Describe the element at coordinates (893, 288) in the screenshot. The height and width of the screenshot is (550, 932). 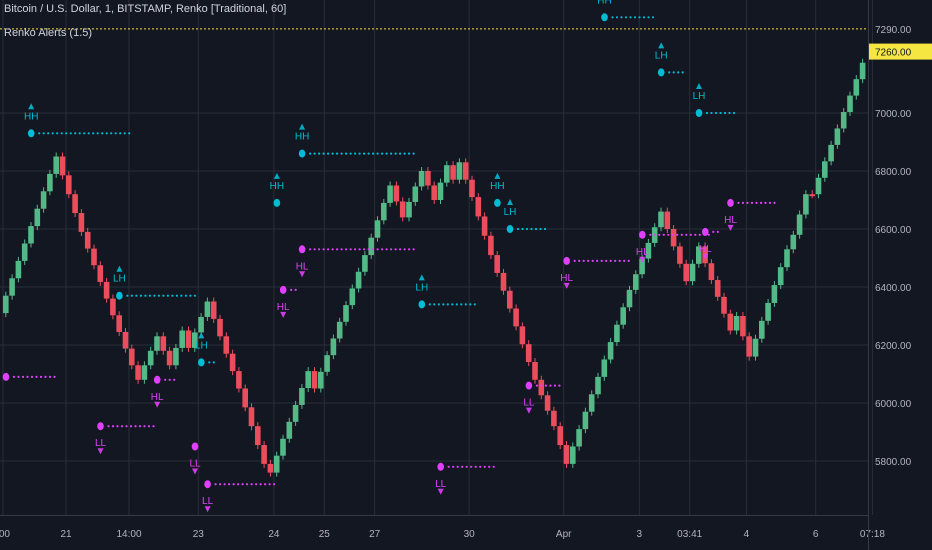
I see `y-tick-label: 6400.00` at that location.